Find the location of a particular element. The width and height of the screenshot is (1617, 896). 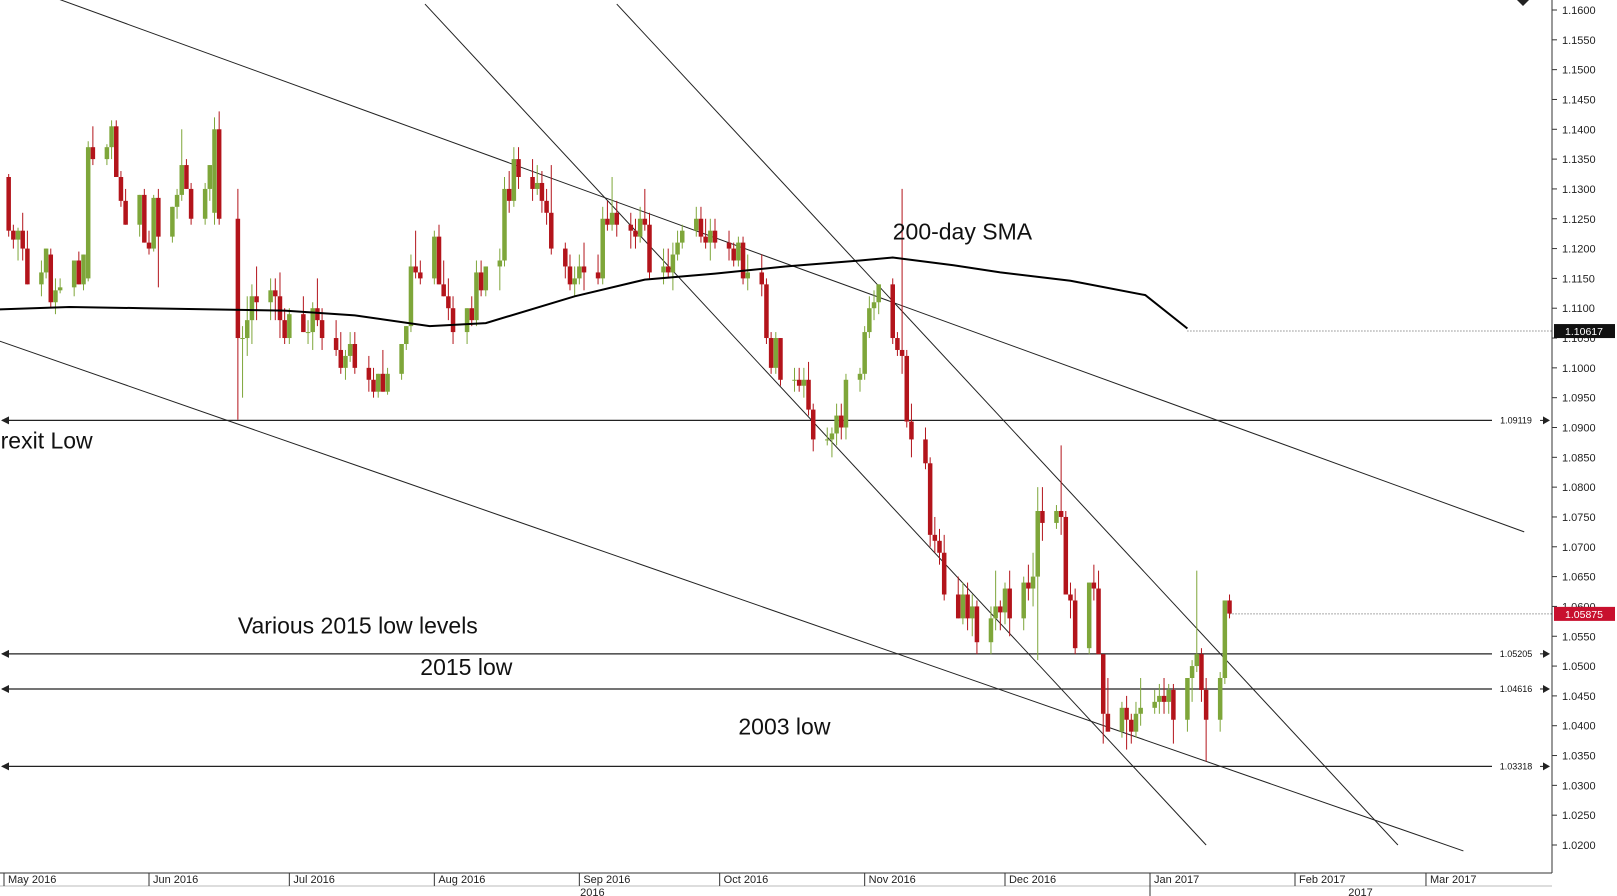

sma-line is located at coordinates (594, 293).